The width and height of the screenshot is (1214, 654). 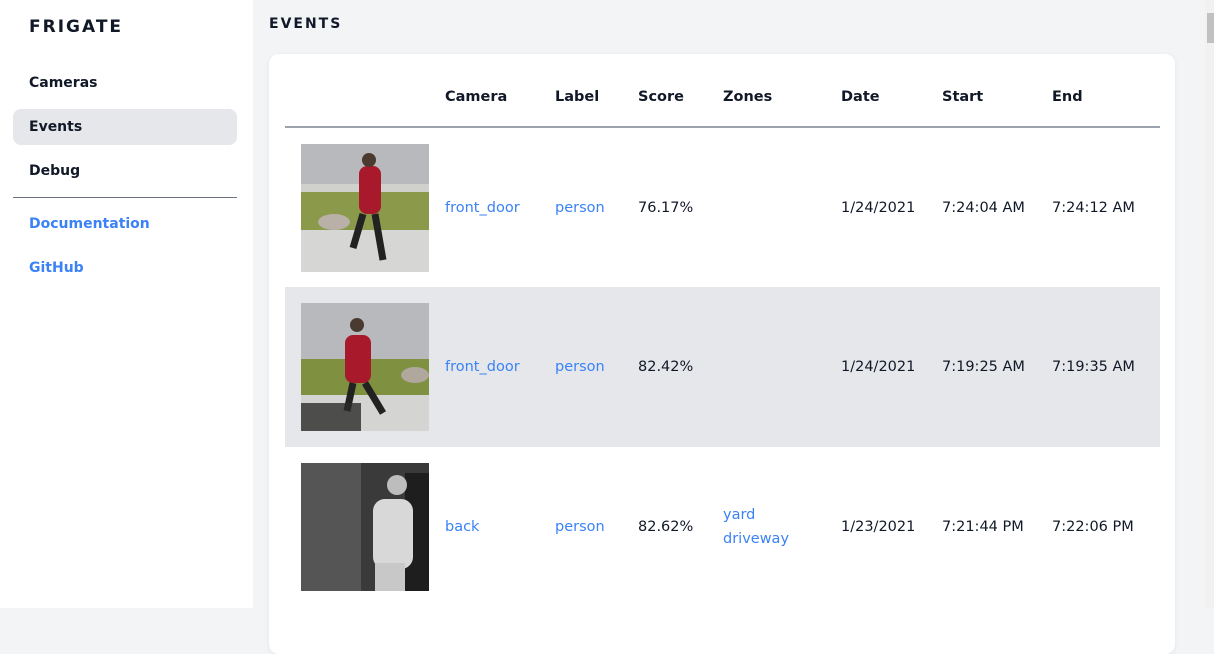 What do you see at coordinates (983, 207) in the screenshot?
I see `event-start: 7:24:04 AM` at bounding box center [983, 207].